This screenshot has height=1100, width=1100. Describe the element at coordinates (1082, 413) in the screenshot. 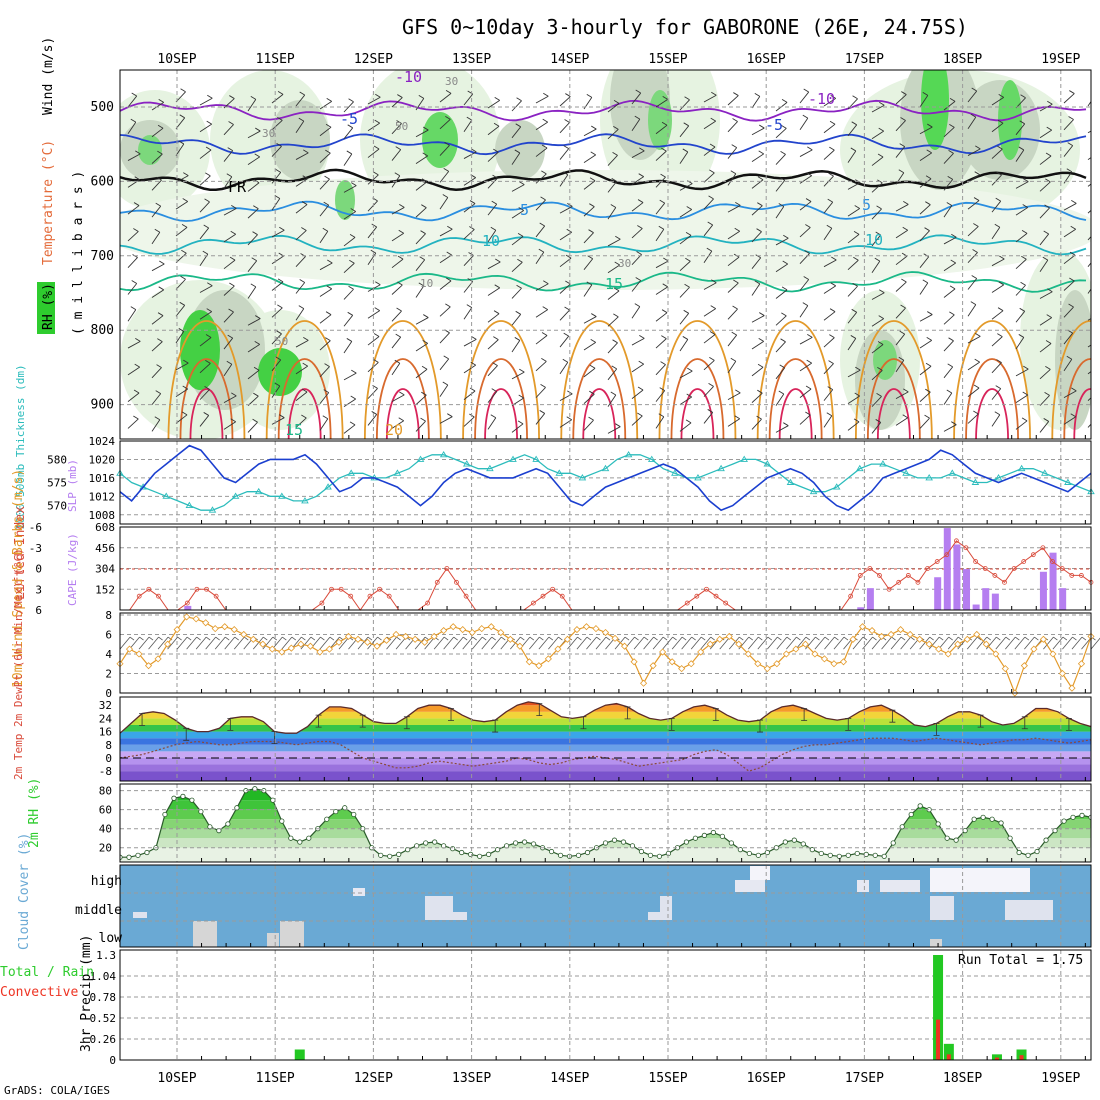

I see `warm-contour` at that location.